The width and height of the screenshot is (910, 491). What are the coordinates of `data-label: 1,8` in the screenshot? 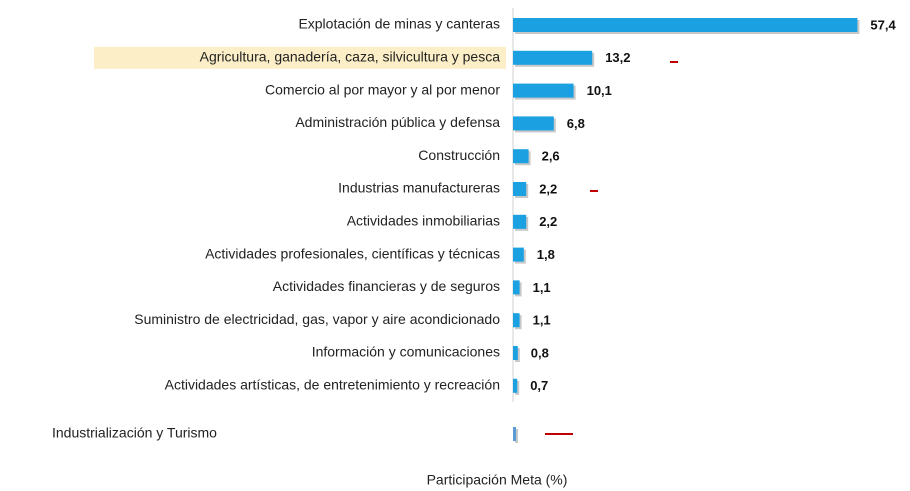 It's located at (546, 254).